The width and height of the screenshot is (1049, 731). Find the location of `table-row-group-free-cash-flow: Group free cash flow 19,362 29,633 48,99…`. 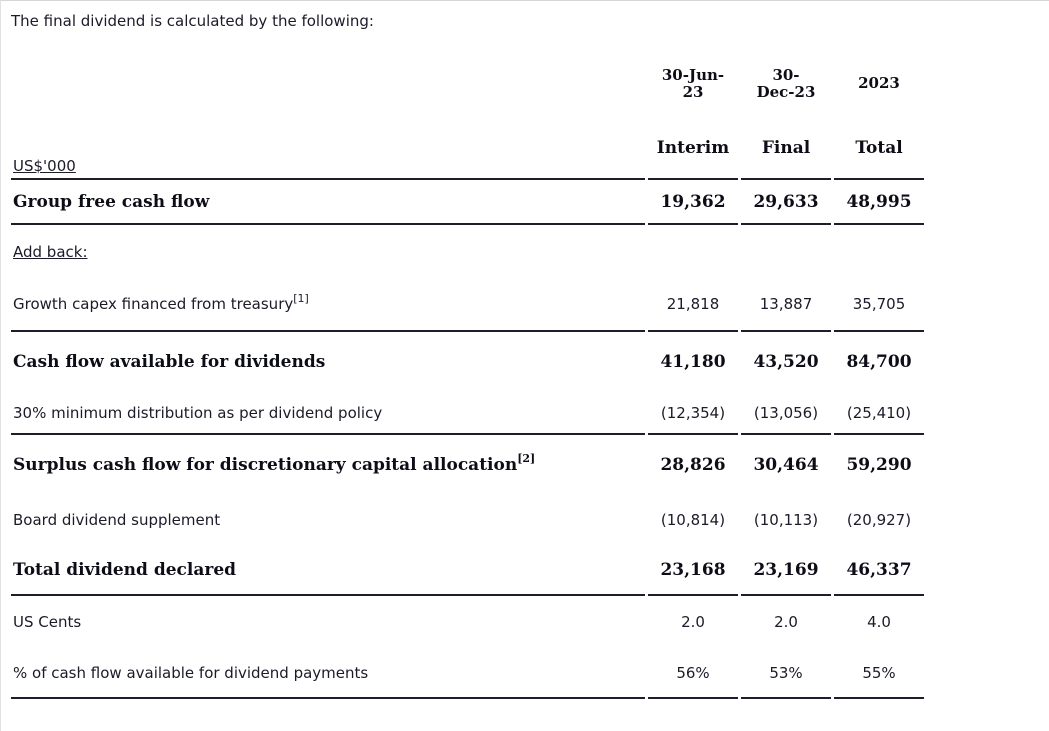

table-row-group-free-cash-flow: Group free cash flow 19,362 29,633 48,99… is located at coordinates (467, 202).